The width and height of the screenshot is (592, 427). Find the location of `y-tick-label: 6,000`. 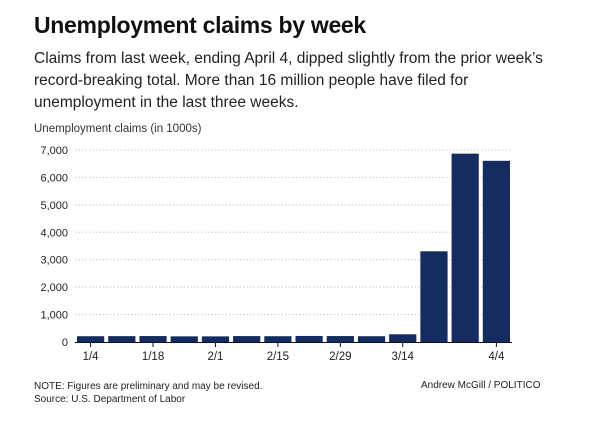

y-tick-label: 6,000 is located at coordinates (54, 178).